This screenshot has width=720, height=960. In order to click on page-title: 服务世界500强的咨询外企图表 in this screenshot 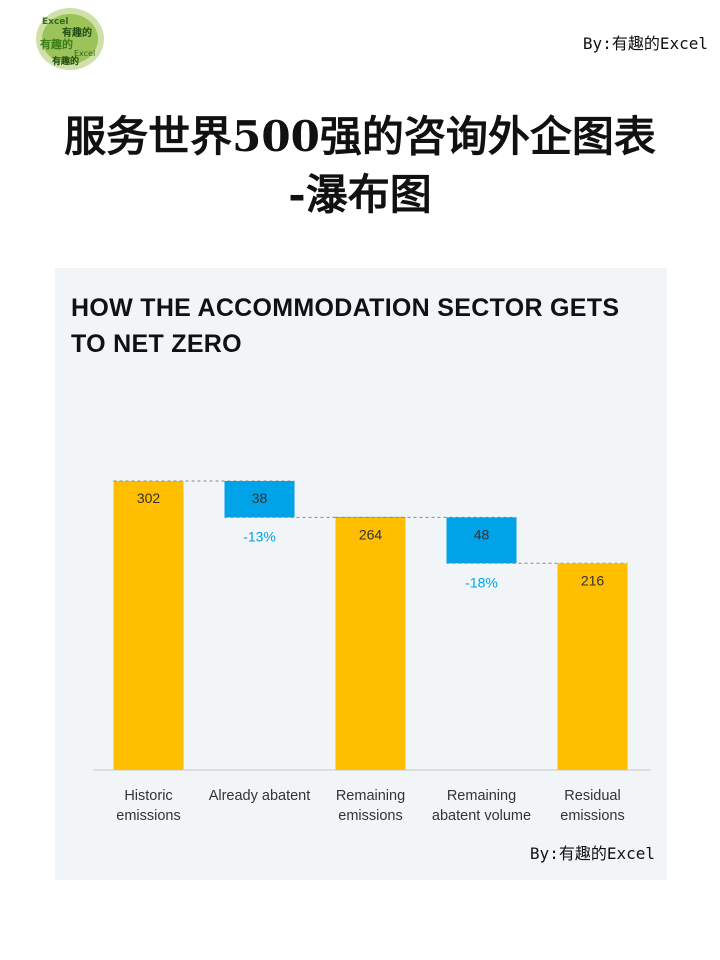, I will do `click(360, 136)`.